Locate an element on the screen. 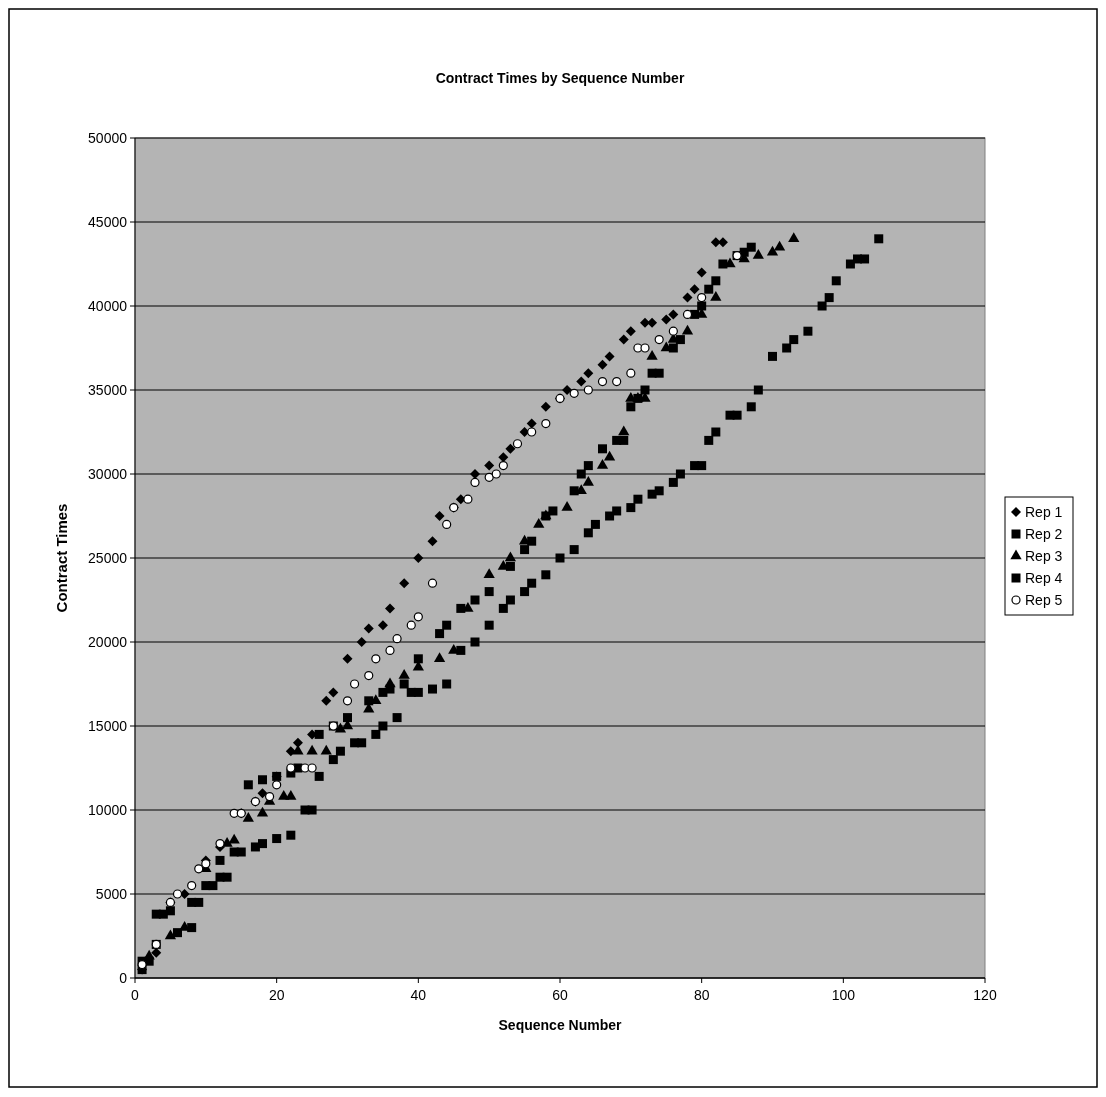  x-tick-label: 40 is located at coordinates (418, 995).